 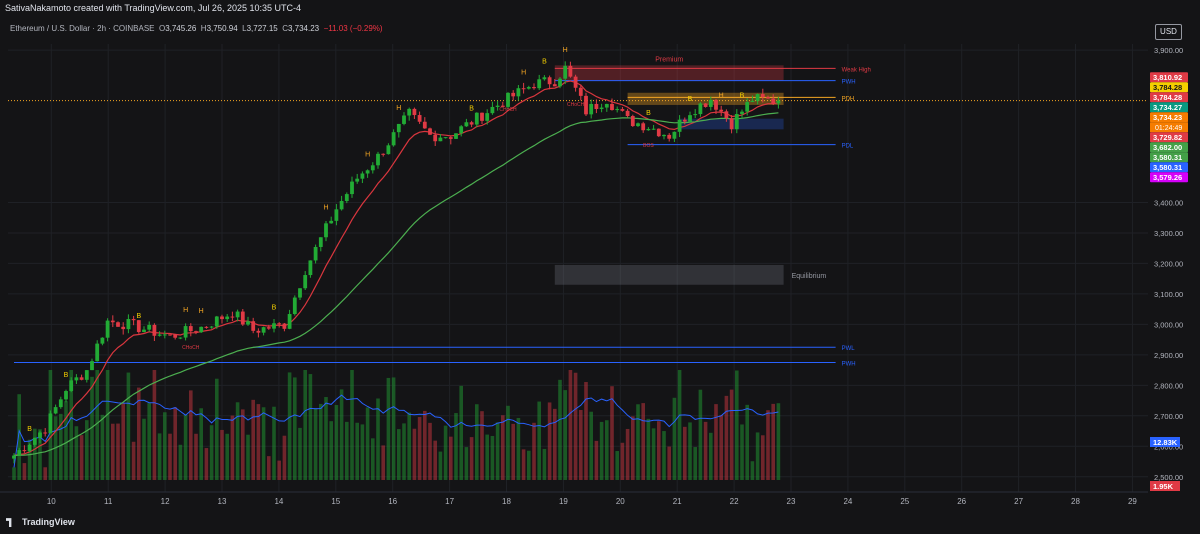 What do you see at coordinates (677, 501) in the screenshot?
I see `time-tick: 21` at bounding box center [677, 501].